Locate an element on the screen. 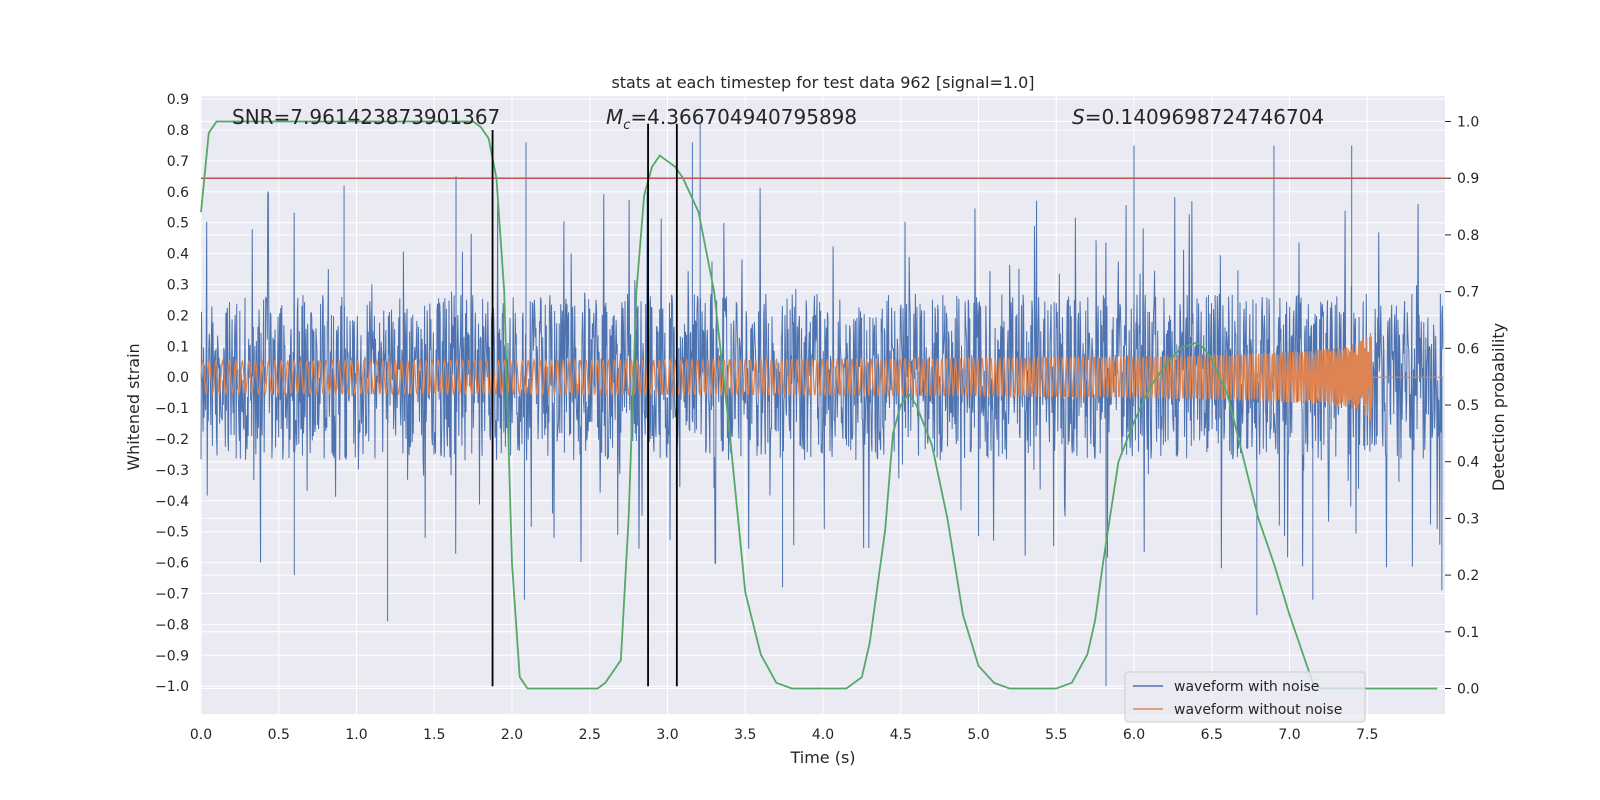 The height and width of the screenshot is (800, 1600). vline-layer is located at coordinates (584, 405).